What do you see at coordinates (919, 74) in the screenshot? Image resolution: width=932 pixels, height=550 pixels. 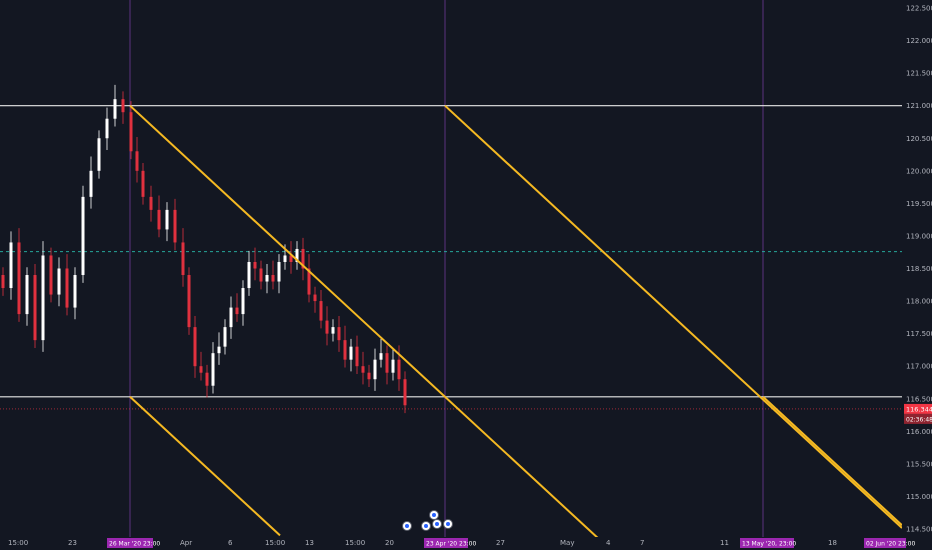 I see `price-tick-label: 121.500` at bounding box center [919, 74].